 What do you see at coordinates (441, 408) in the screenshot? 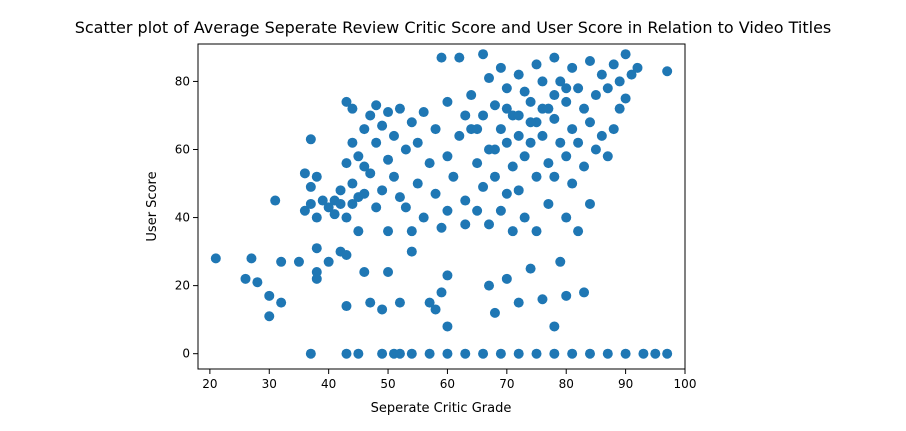
I see `x-axis-label: Seperate Critic Grade` at bounding box center [441, 408].